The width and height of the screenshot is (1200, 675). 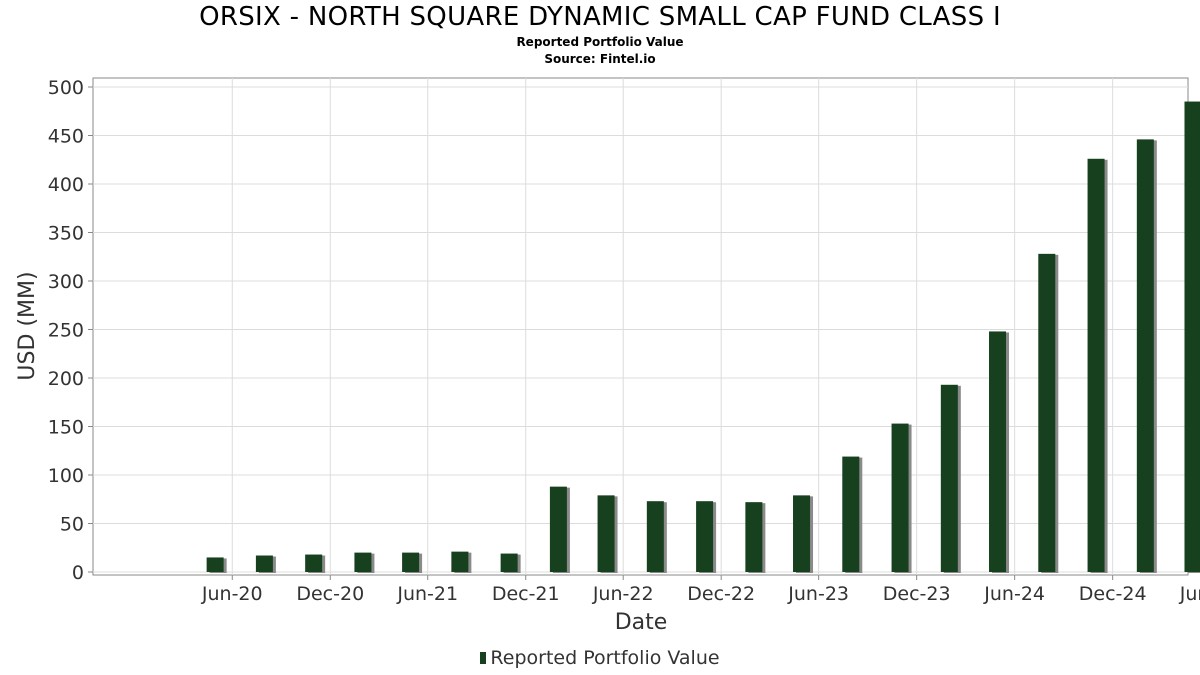 What do you see at coordinates (623, 594) in the screenshot?
I see `x-tick-label: Jun-22` at bounding box center [623, 594].